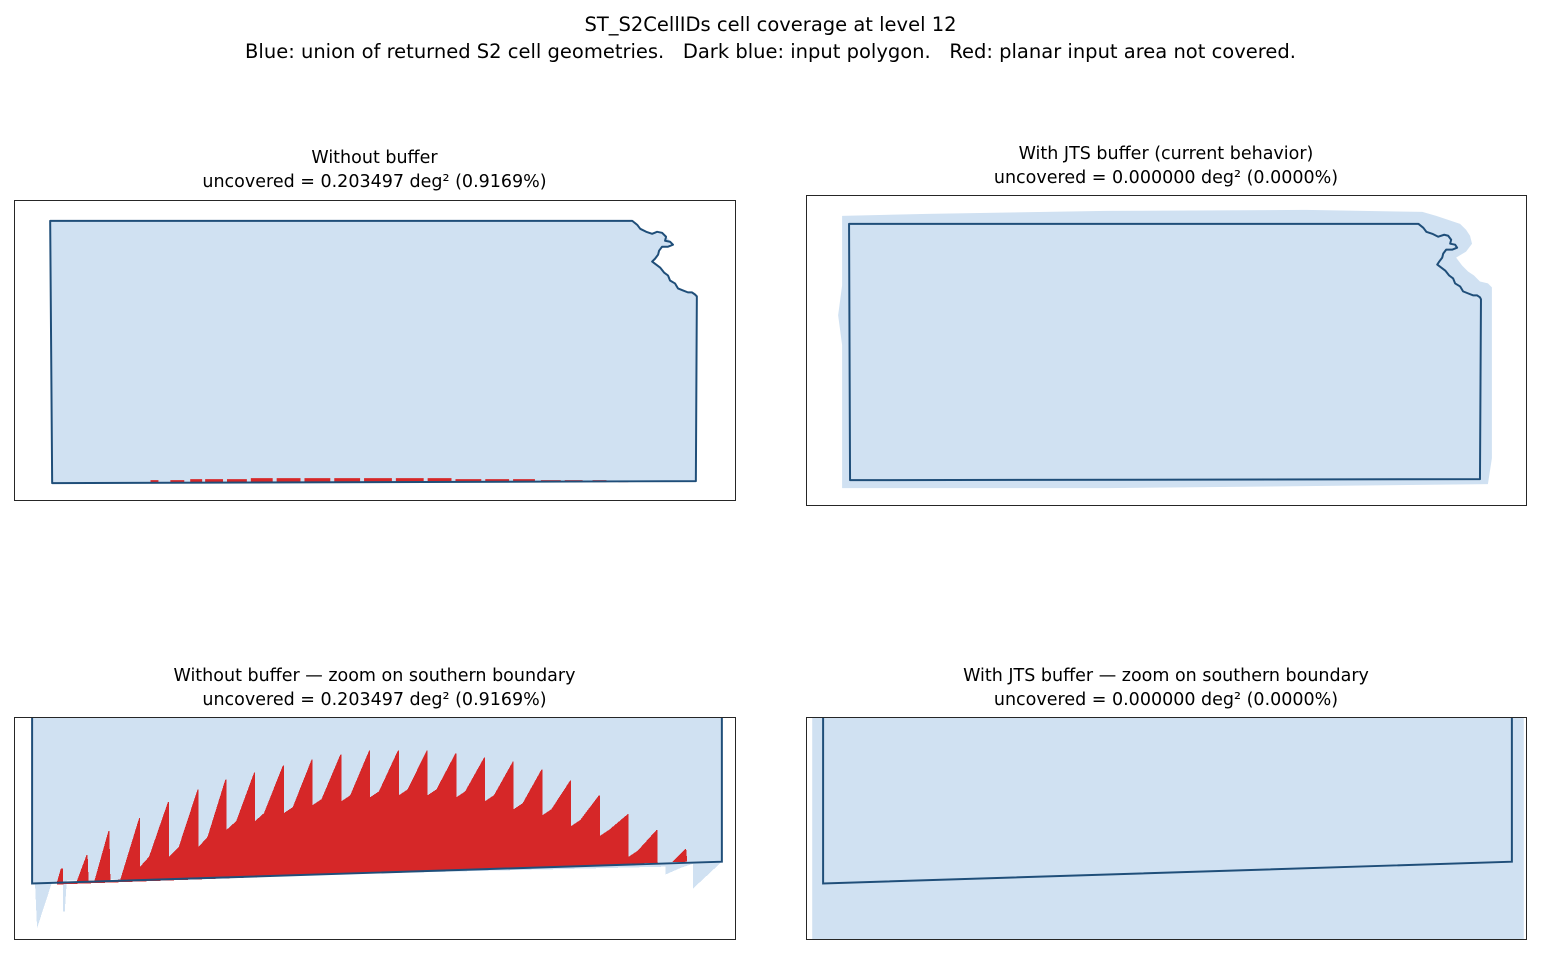 This screenshot has height=954, width=1541. Describe the element at coordinates (1166, 154) in the screenshot. I see `panel-title: With JTS buffer (current behavior)` at that location.